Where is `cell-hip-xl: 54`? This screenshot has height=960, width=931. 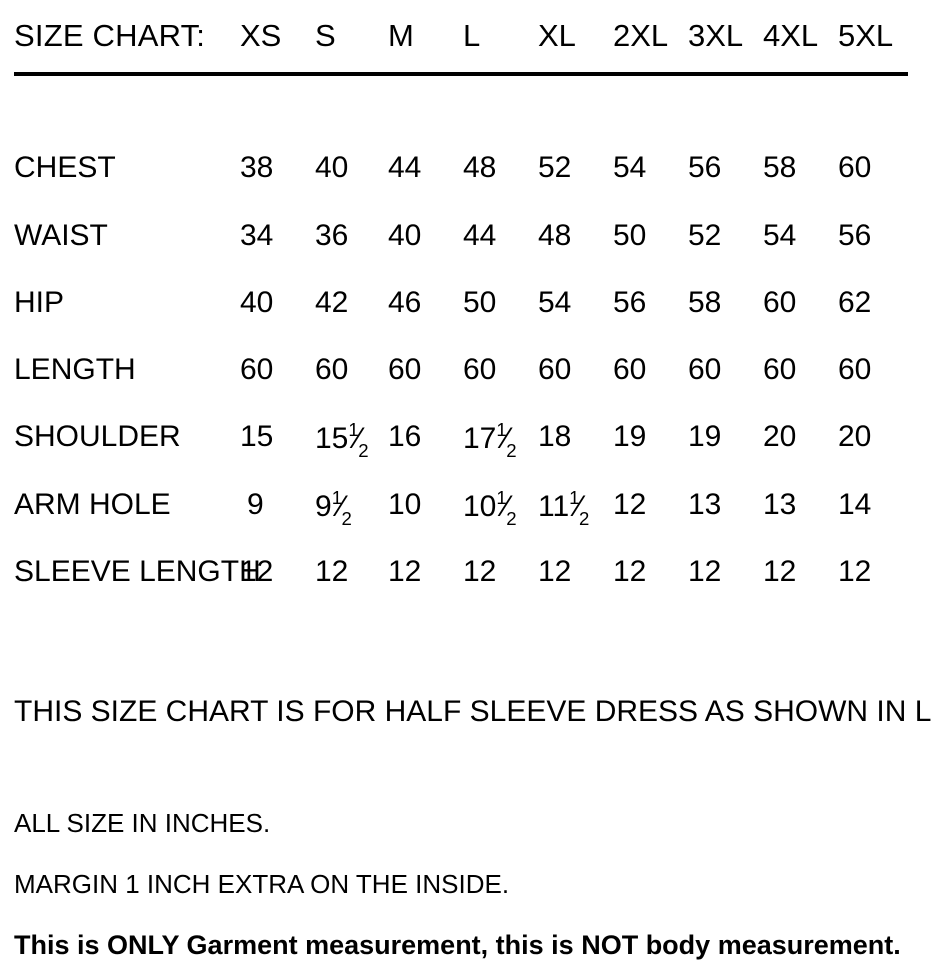
cell-hip-xl: 54 is located at coordinates (554, 303).